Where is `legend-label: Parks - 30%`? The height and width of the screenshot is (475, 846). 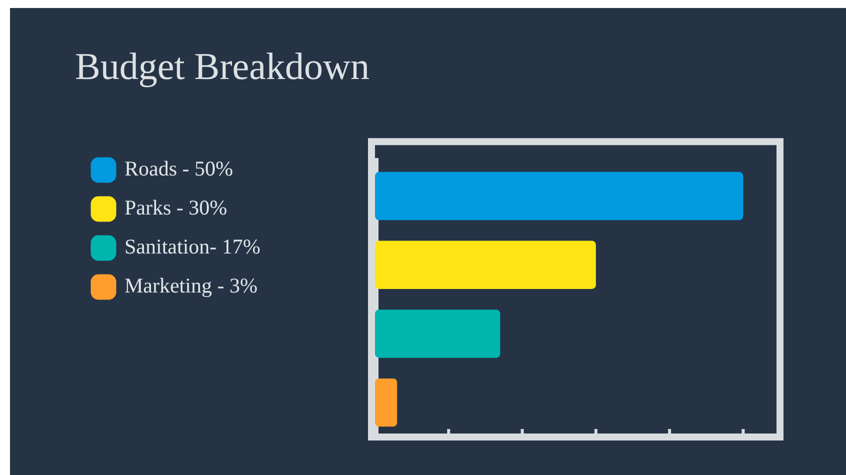
legend-label: Parks - 30% is located at coordinates (176, 208).